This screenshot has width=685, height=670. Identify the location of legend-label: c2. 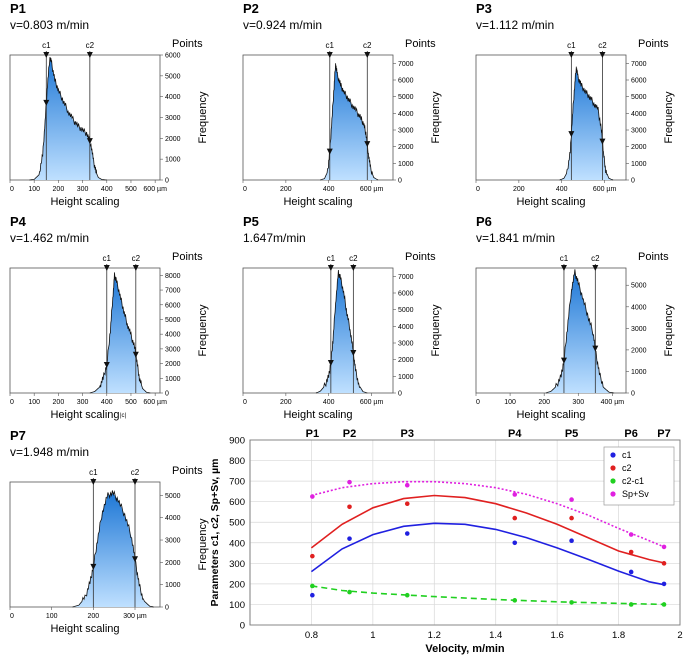
(627, 468).